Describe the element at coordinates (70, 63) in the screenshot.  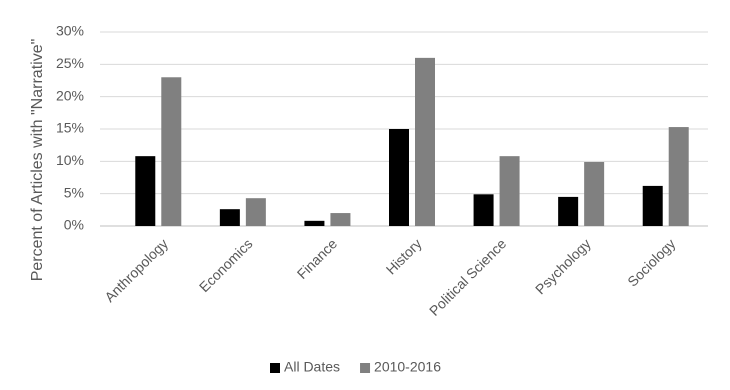
I see `y-tick-label: 25%` at that location.